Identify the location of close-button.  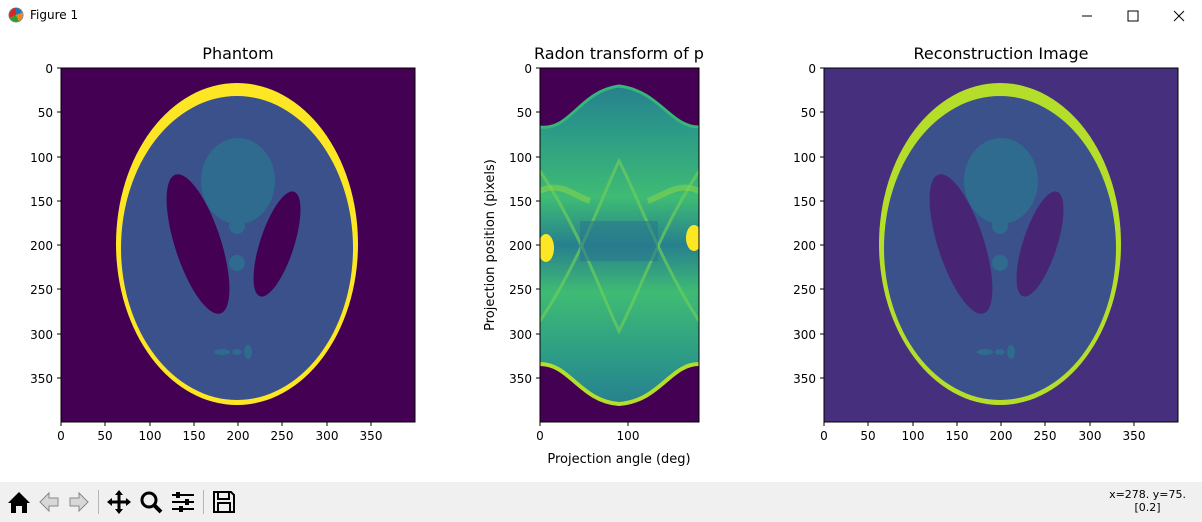
(1179, 15).